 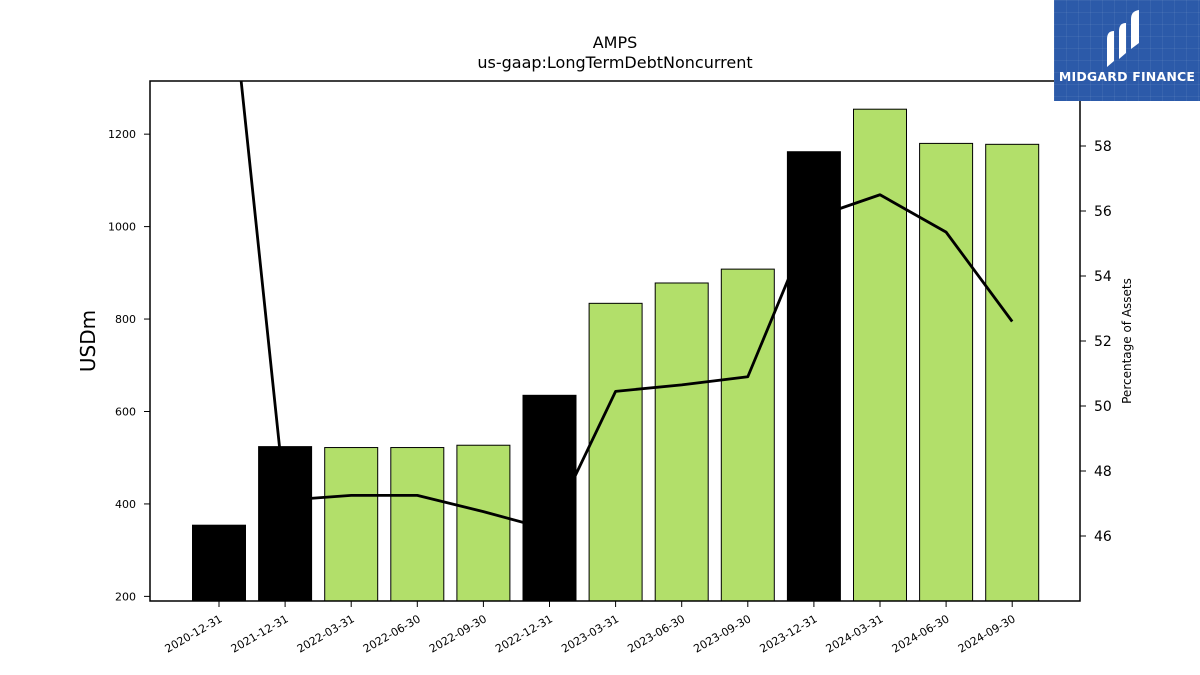 I want to click on x-tick-label-2024-09-30: 2024-09-30, so click(x=987, y=633).